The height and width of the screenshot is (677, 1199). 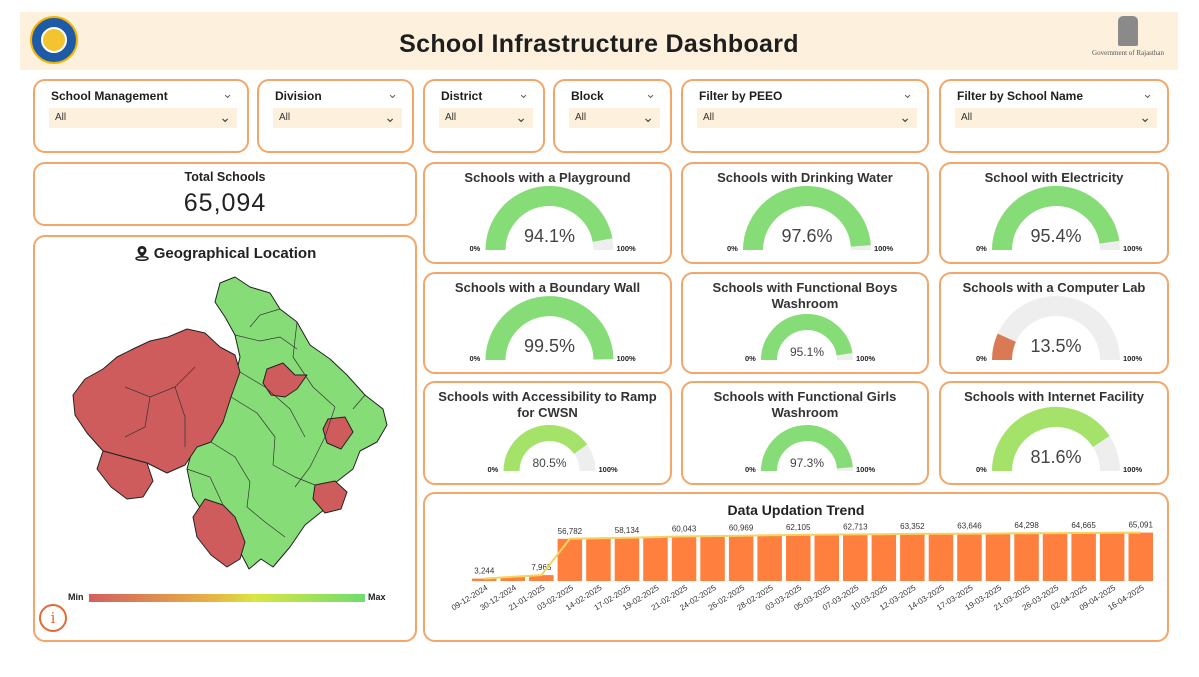 I want to click on trend-data-label: 56,782, so click(x=570, y=531).